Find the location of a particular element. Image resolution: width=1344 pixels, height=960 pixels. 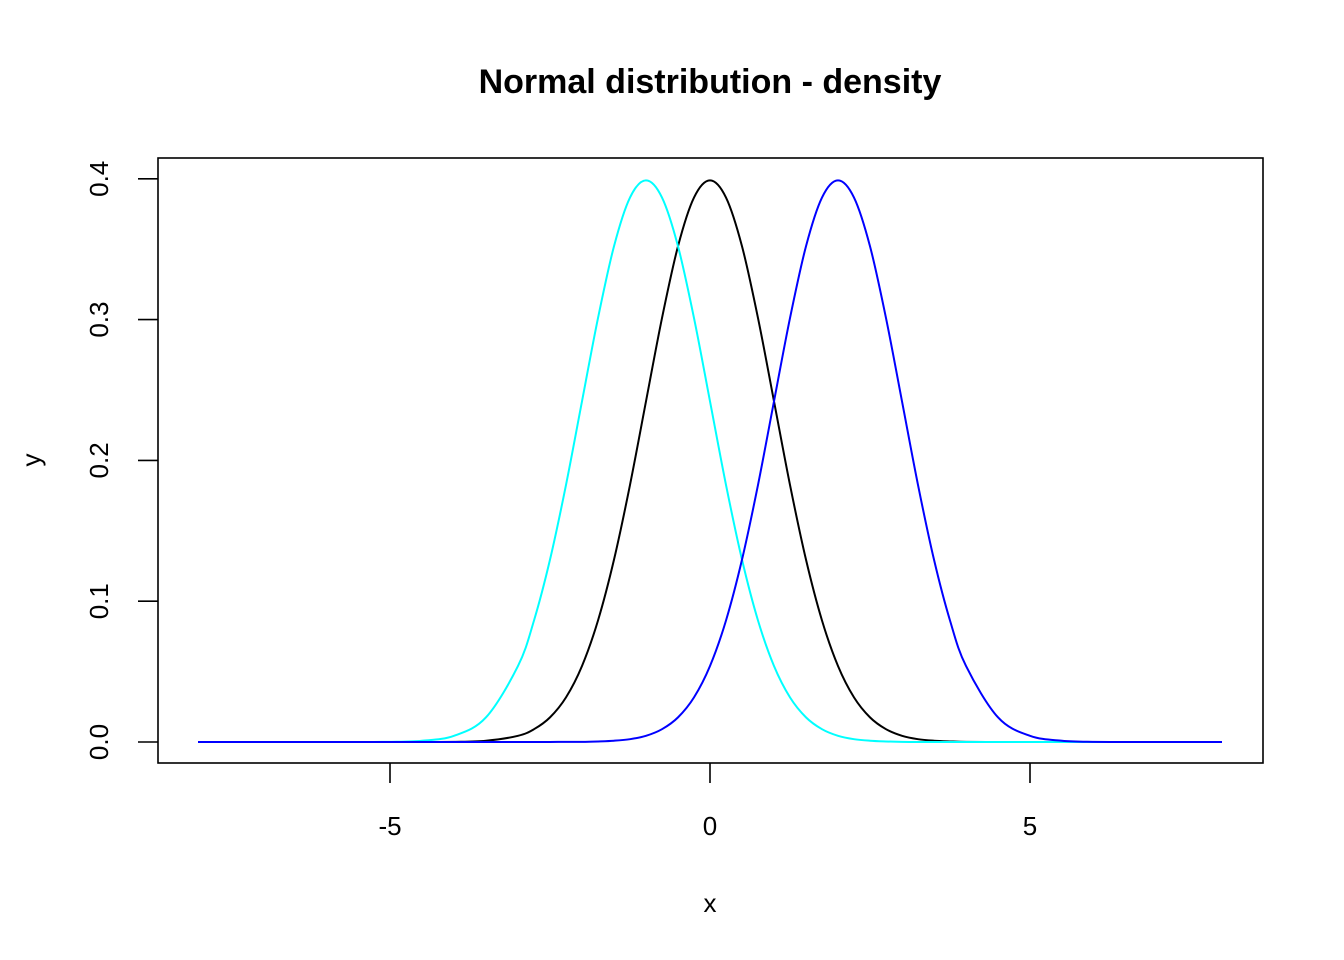

x-tick-label: 5 is located at coordinates (1030, 826).